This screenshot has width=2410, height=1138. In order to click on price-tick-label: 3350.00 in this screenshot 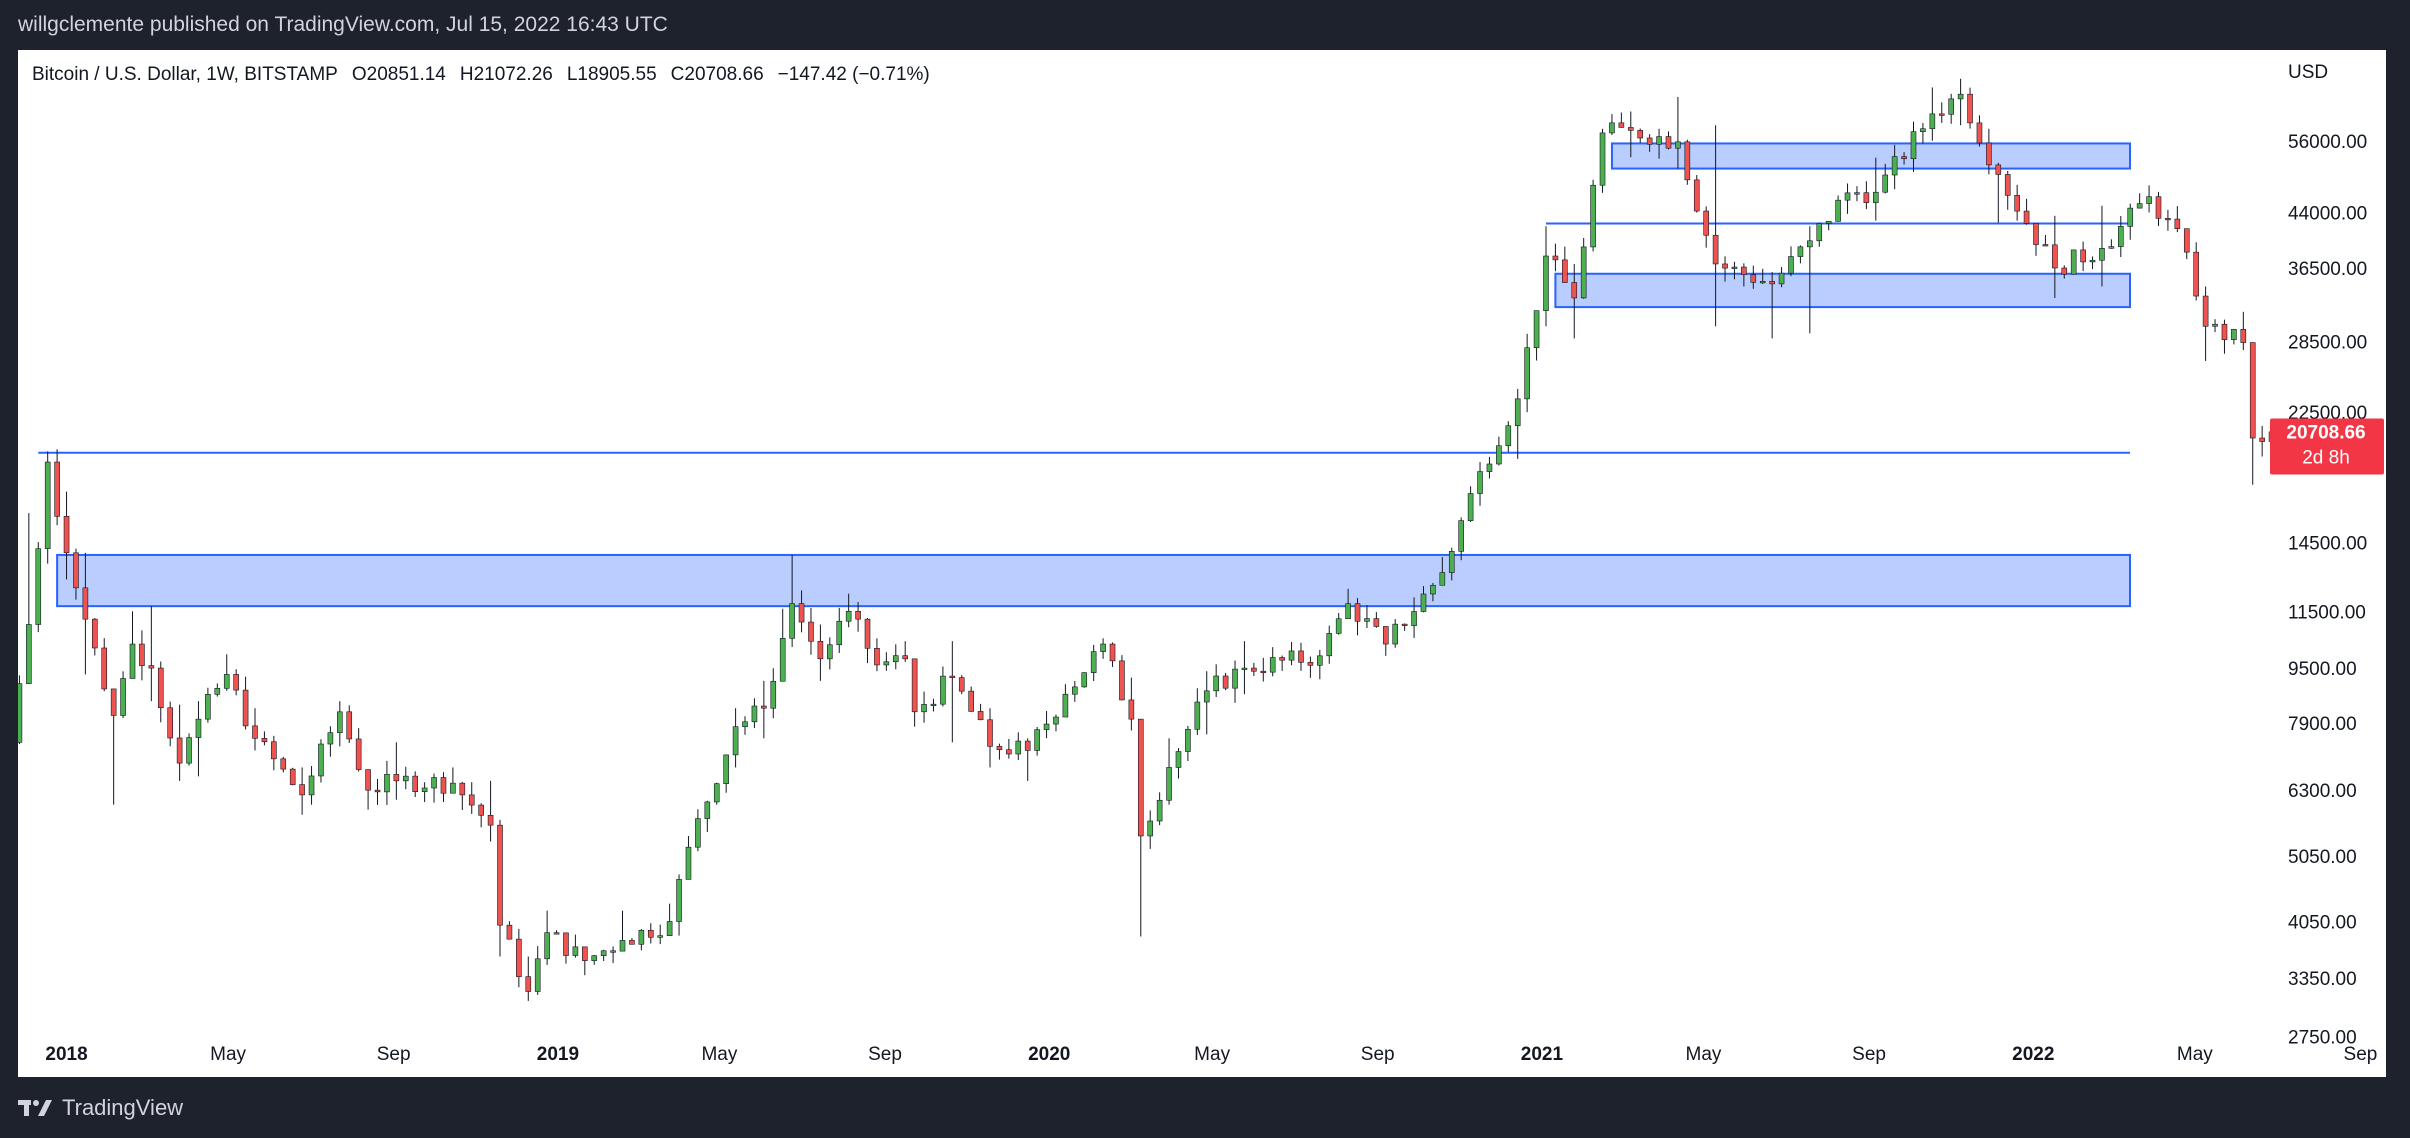, I will do `click(2322, 979)`.